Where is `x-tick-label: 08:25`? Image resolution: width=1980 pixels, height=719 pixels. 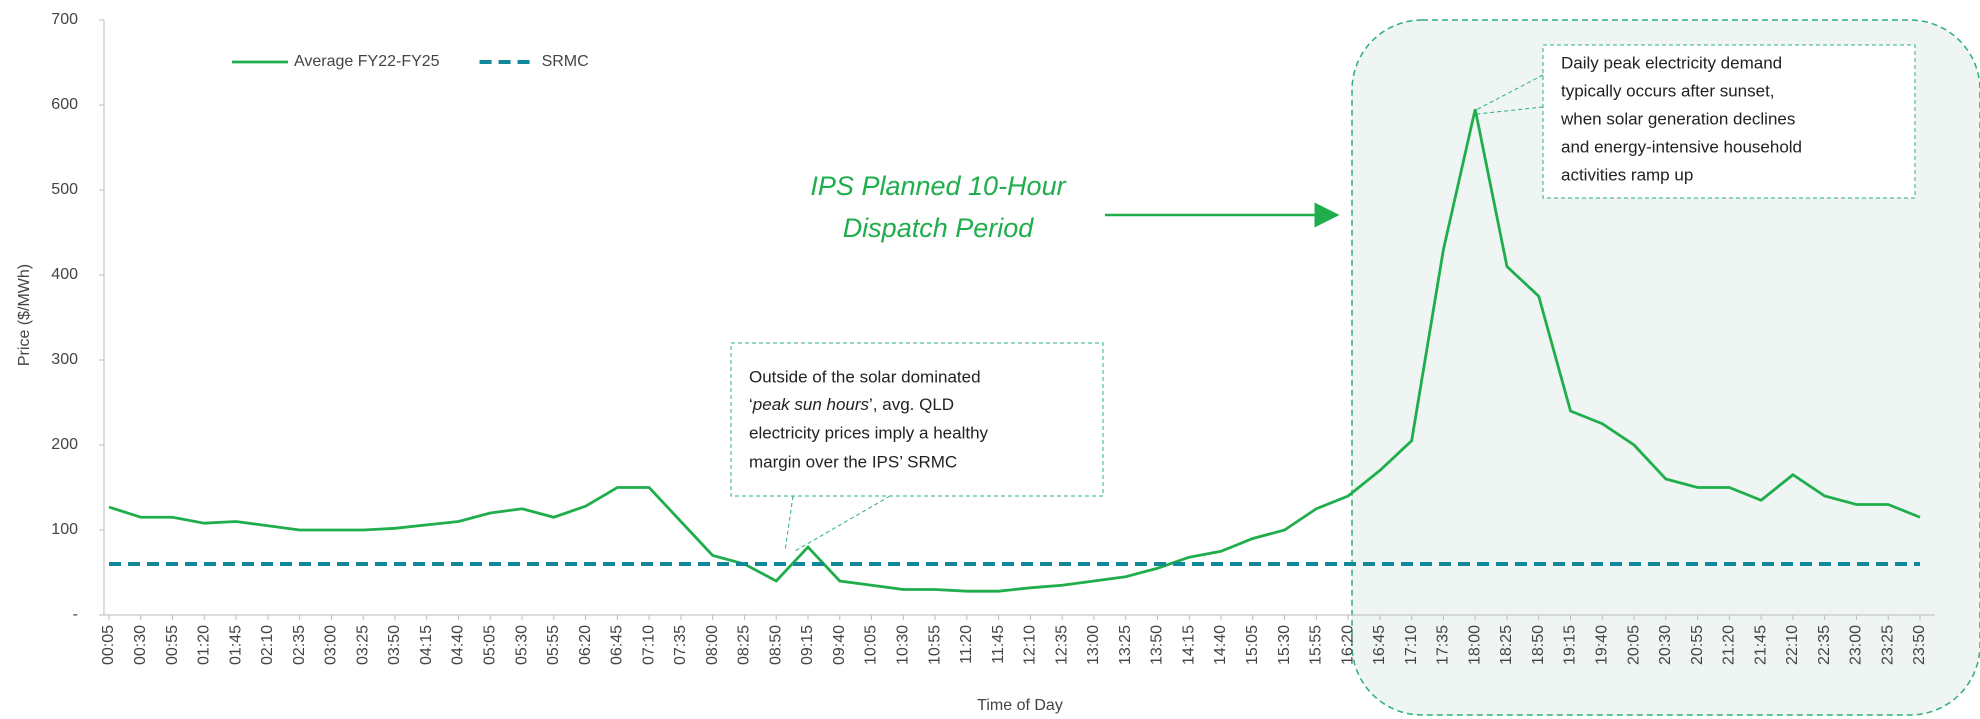
x-tick-label: 08:25 is located at coordinates (744, 645).